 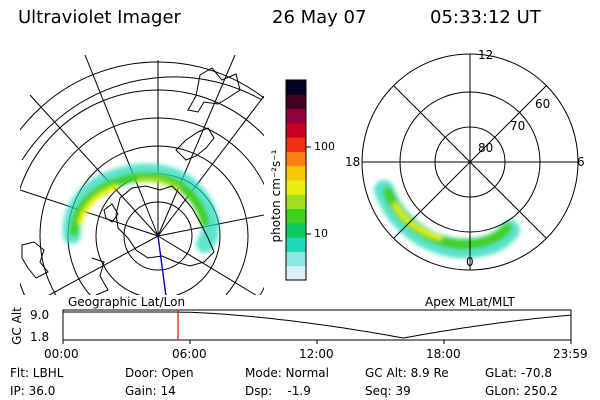 I want to click on xtick-1800: 18:00, so click(x=443, y=354).